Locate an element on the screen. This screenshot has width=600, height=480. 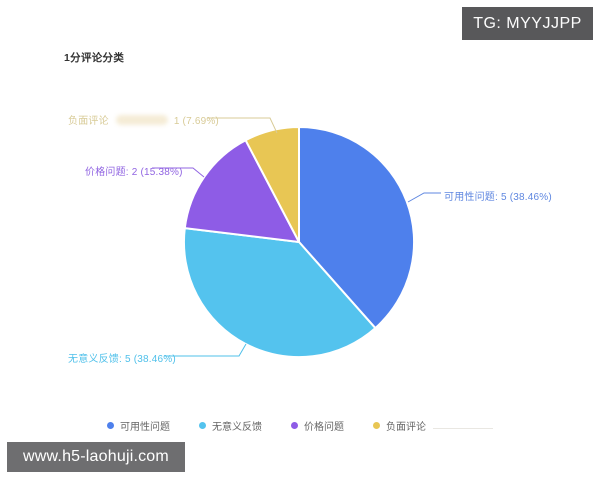
pie-label-usability: 可用性问题: 5 (38.46%) is located at coordinates (498, 197).